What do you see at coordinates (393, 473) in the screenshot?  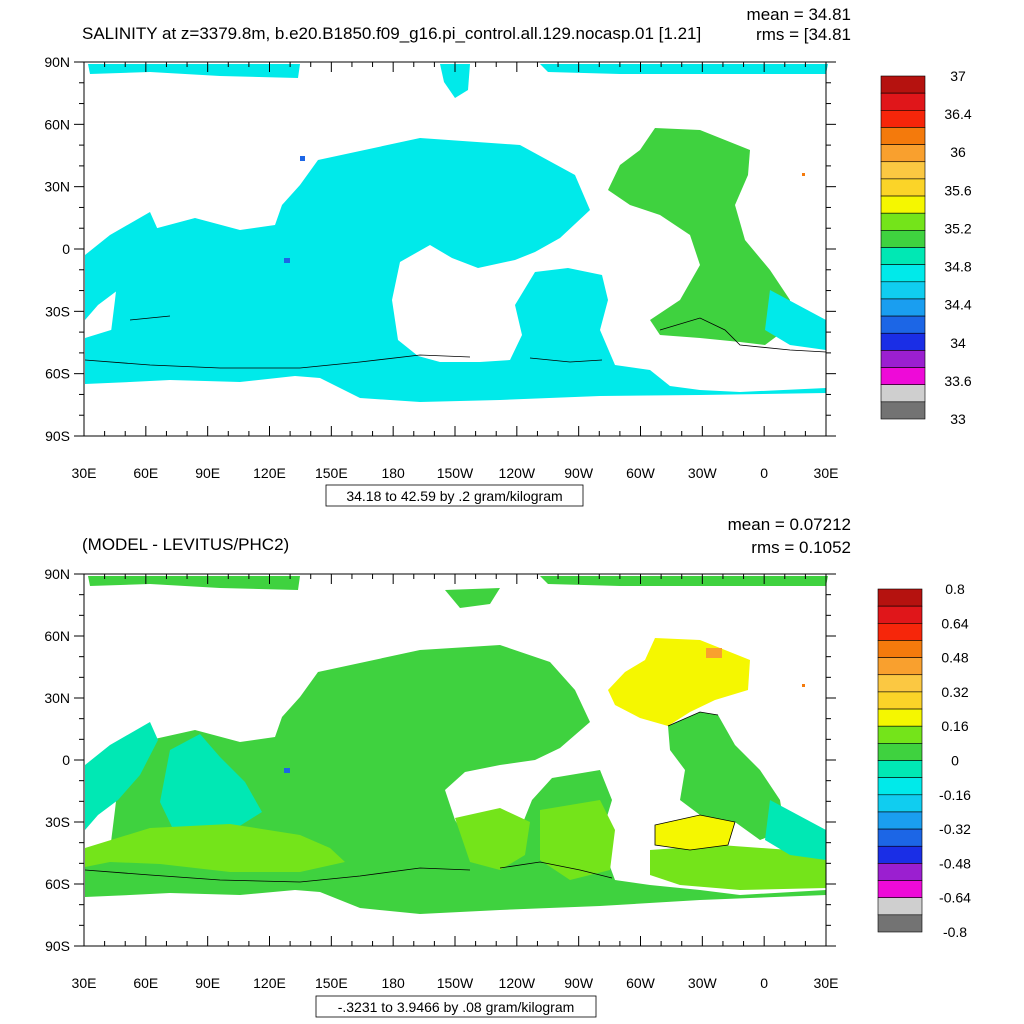 I see `x-tick-label: 180` at bounding box center [393, 473].